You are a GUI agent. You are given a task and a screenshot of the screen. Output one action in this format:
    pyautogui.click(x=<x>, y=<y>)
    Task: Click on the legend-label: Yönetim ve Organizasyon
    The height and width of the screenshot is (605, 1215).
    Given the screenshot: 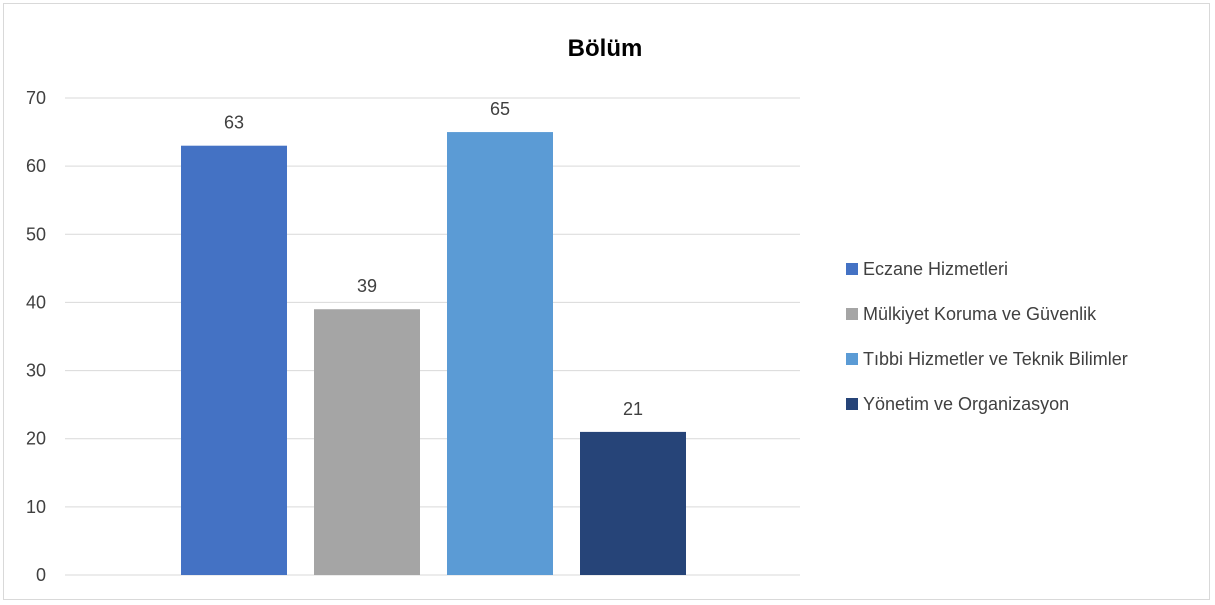 What is the action you would take?
    pyautogui.click(x=966, y=404)
    